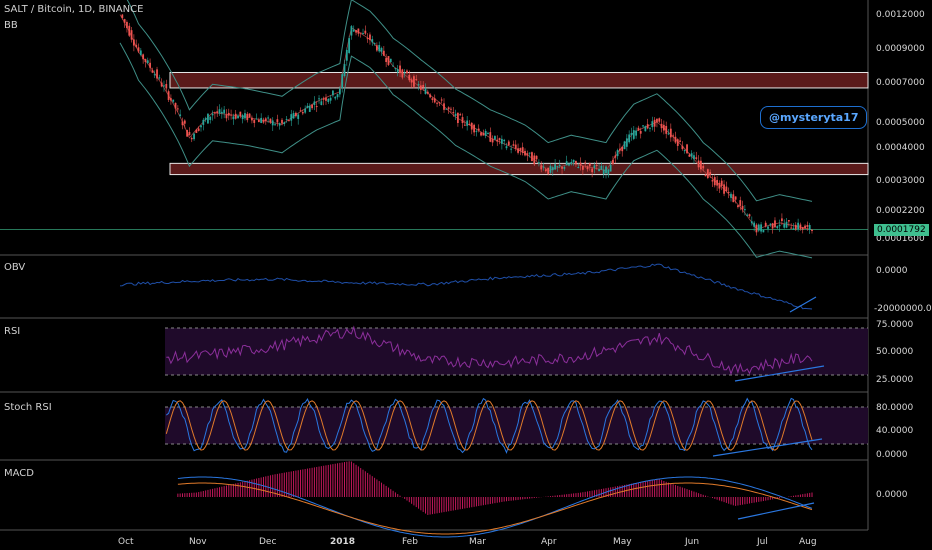  Describe the element at coordinates (900, 181) in the screenshot. I see `price-tick: 0.0003000` at that location.